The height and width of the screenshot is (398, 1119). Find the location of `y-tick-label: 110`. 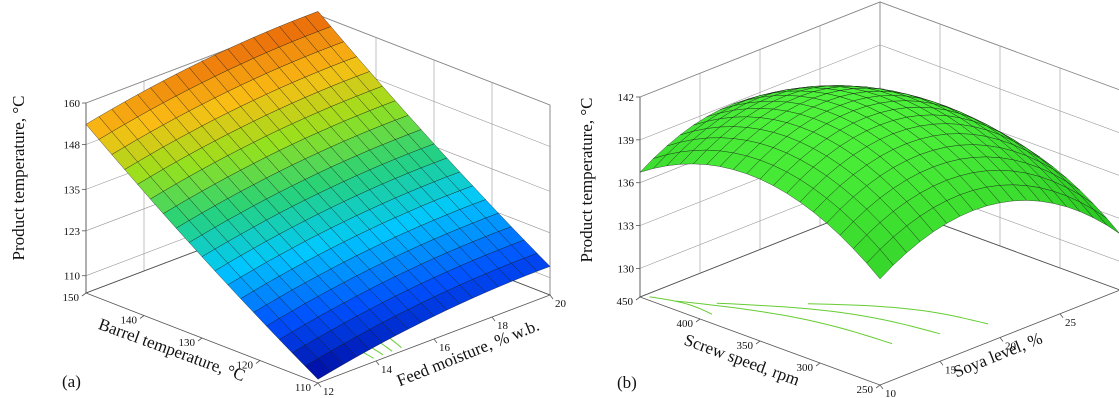

y-tick-label: 110 is located at coordinates (303, 388).